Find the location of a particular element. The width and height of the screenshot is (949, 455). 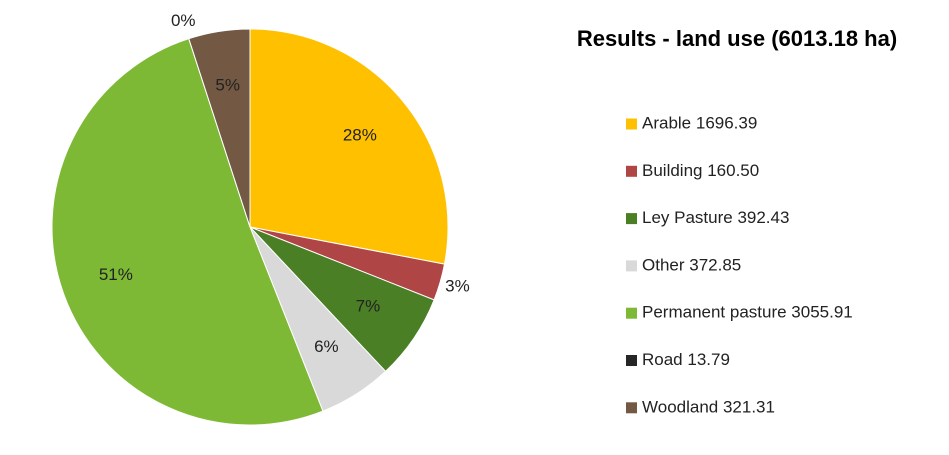

data-label: 7% is located at coordinates (368, 306).